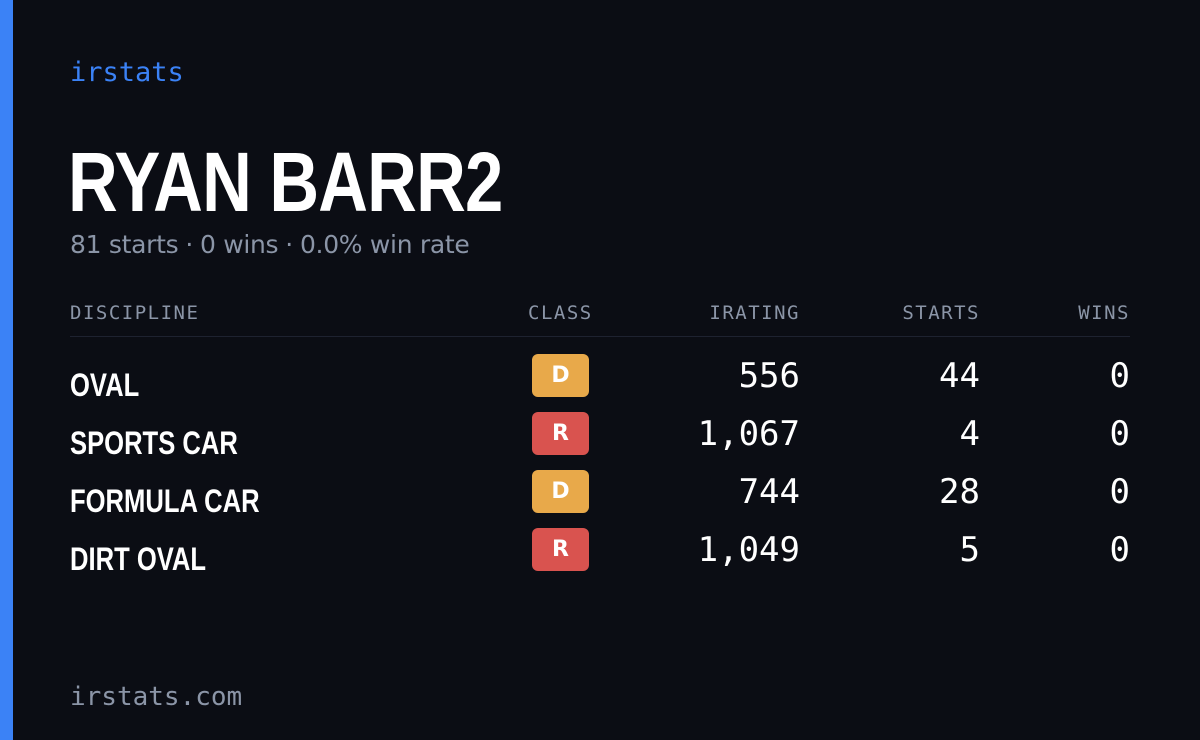 The image size is (1200, 740). What do you see at coordinates (959, 492) in the screenshot?
I see `starts-value: 28` at bounding box center [959, 492].